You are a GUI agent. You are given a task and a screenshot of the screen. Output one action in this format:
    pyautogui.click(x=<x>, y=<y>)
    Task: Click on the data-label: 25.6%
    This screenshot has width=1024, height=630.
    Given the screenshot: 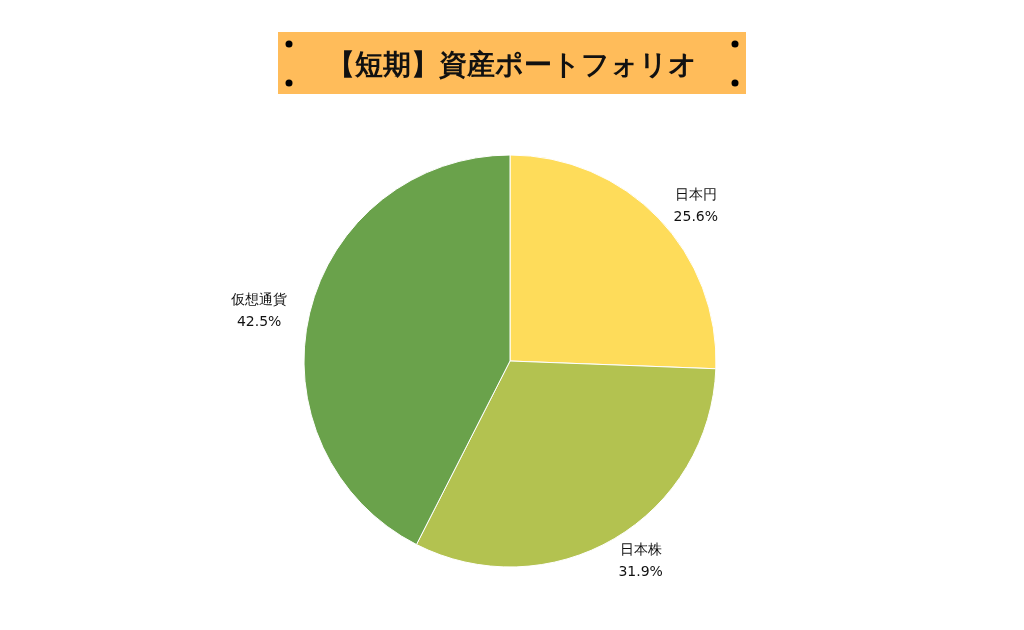 What is the action you would take?
    pyautogui.click(x=696, y=215)
    